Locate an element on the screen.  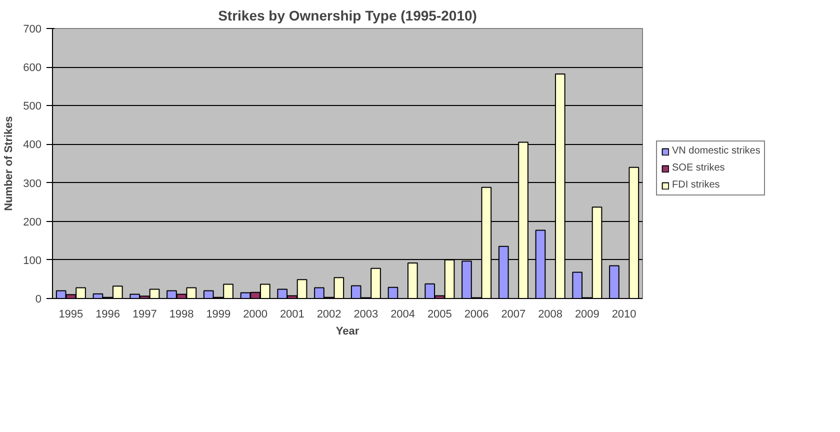
y-axis-title: Number of Strikes is located at coordinates (9, 163).